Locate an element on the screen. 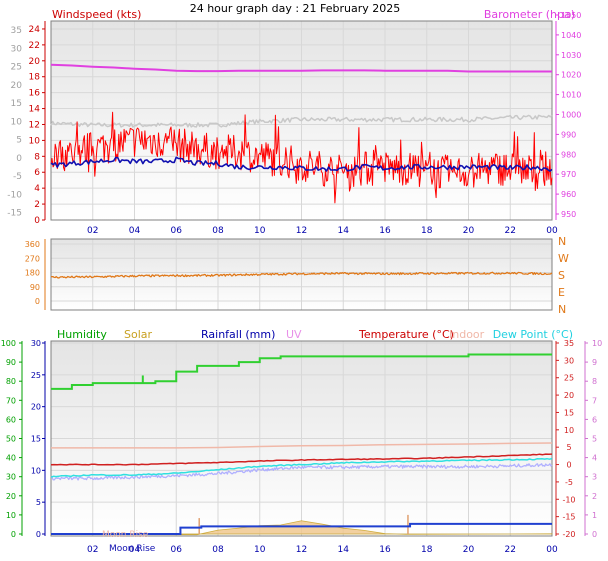 This screenshot has width=608, height=561. barometer-tick-label: 1050 is located at coordinates (571, 15).